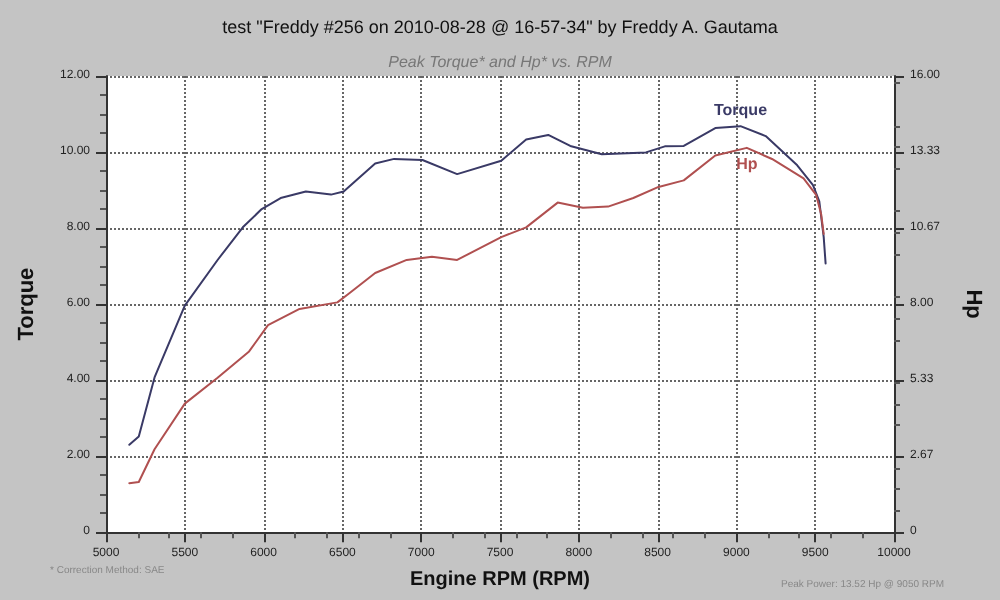  I want to click on chart-title: test "Freddy #256 on 2010-08-28 @ 16-57-34" by Freddy A. Gautama, so click(500, 27).